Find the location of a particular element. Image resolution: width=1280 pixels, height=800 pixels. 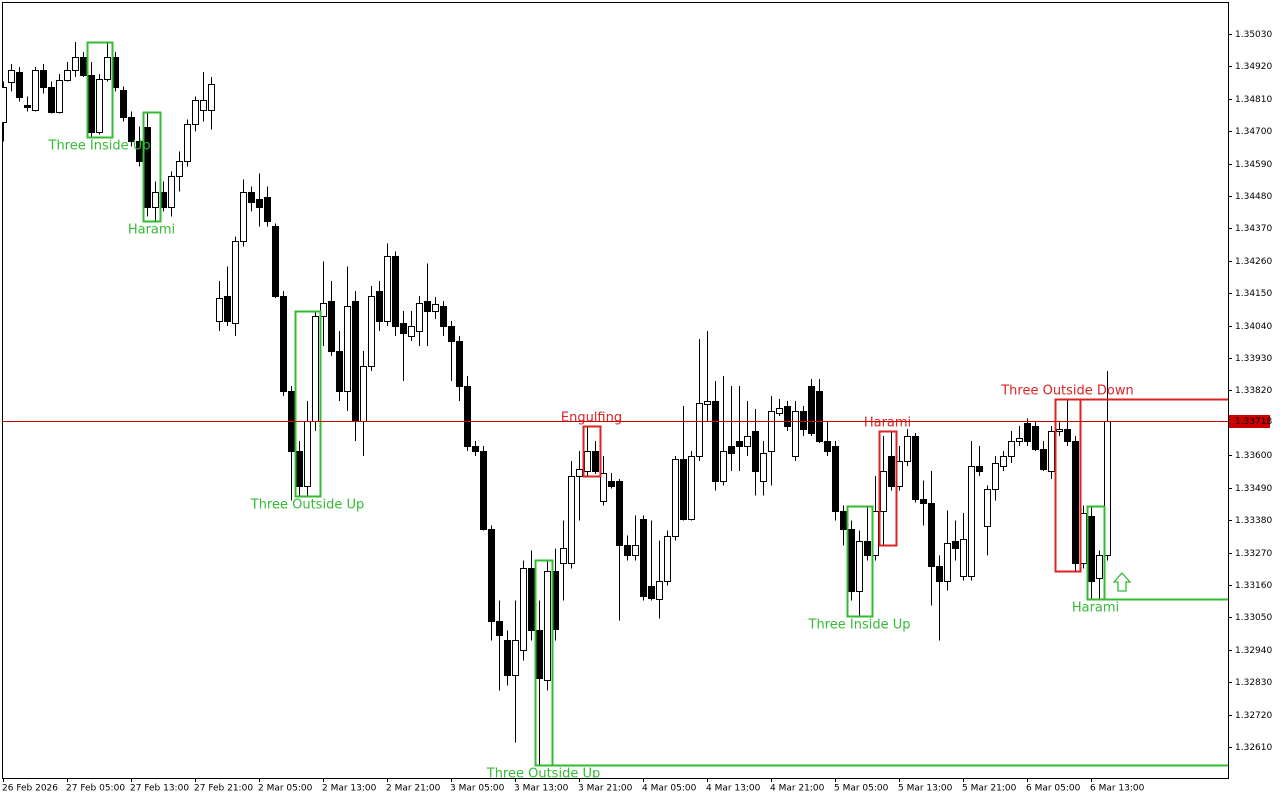

y-tick-label: 1.35030 is located at coordinates (1253, 35).